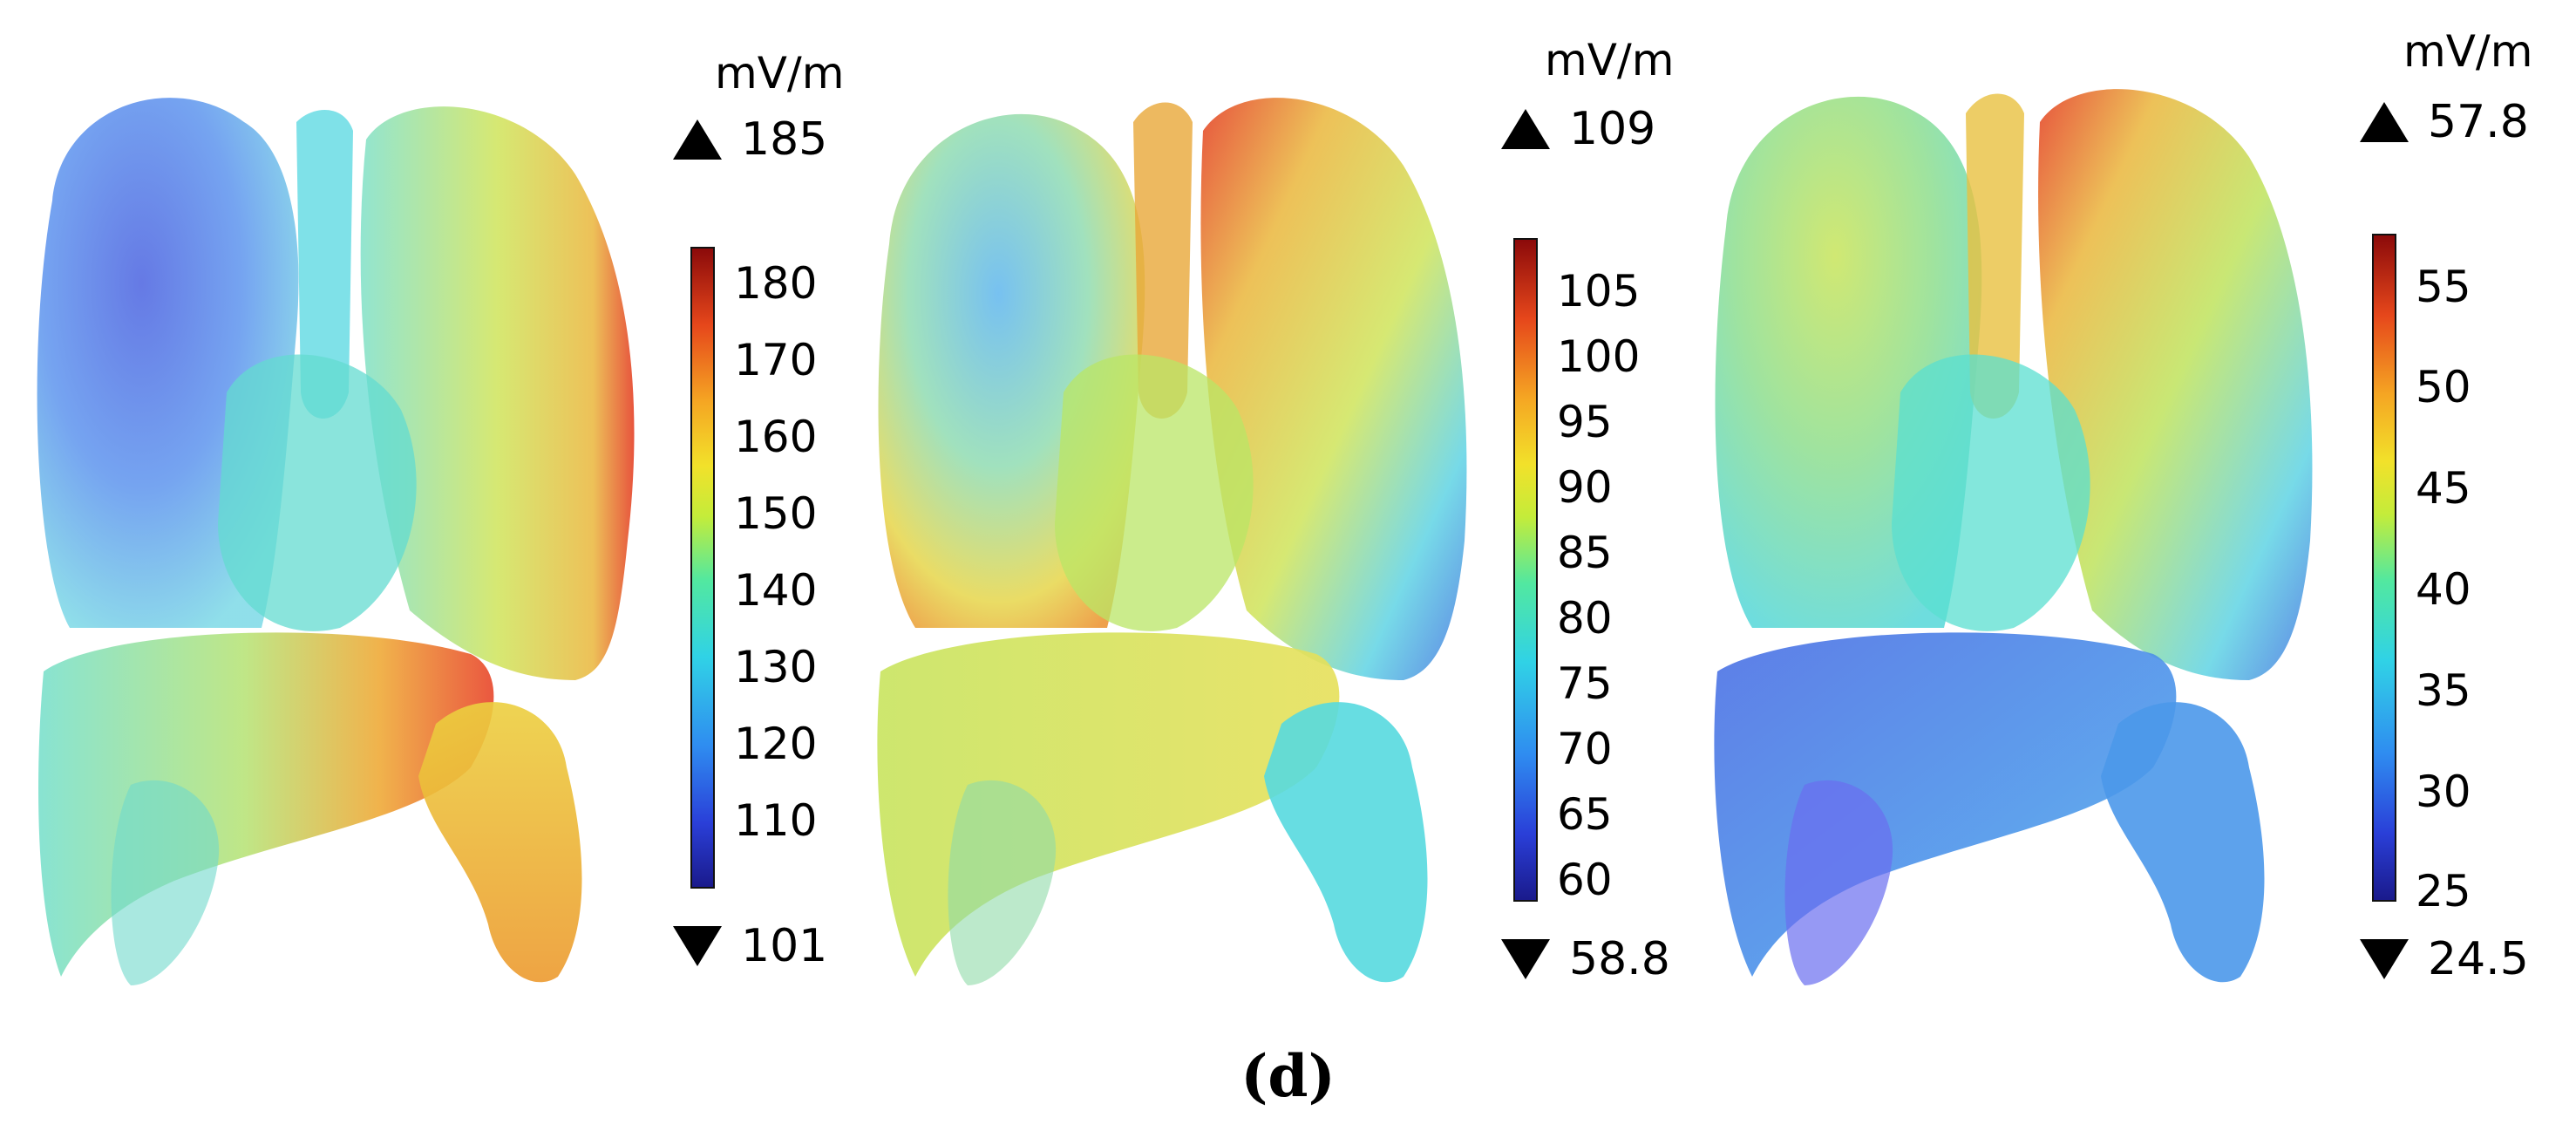 This screenshot has height=1138, width=2576. I want to click on tick-label: 80, so click(1585, 618).